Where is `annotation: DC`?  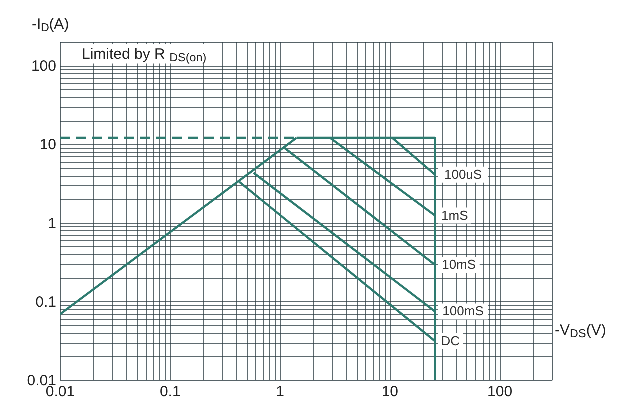
annotation: DC is located at coordinates (450, 340).